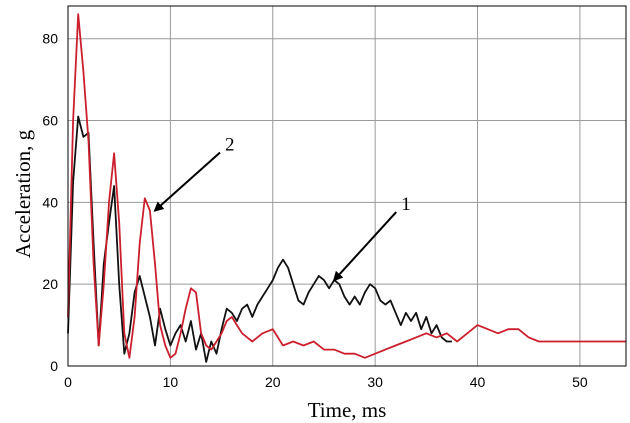 The height and width of the screenshot is (423, 630). I want to click on annotation-2-arrow, so click(187, 181).